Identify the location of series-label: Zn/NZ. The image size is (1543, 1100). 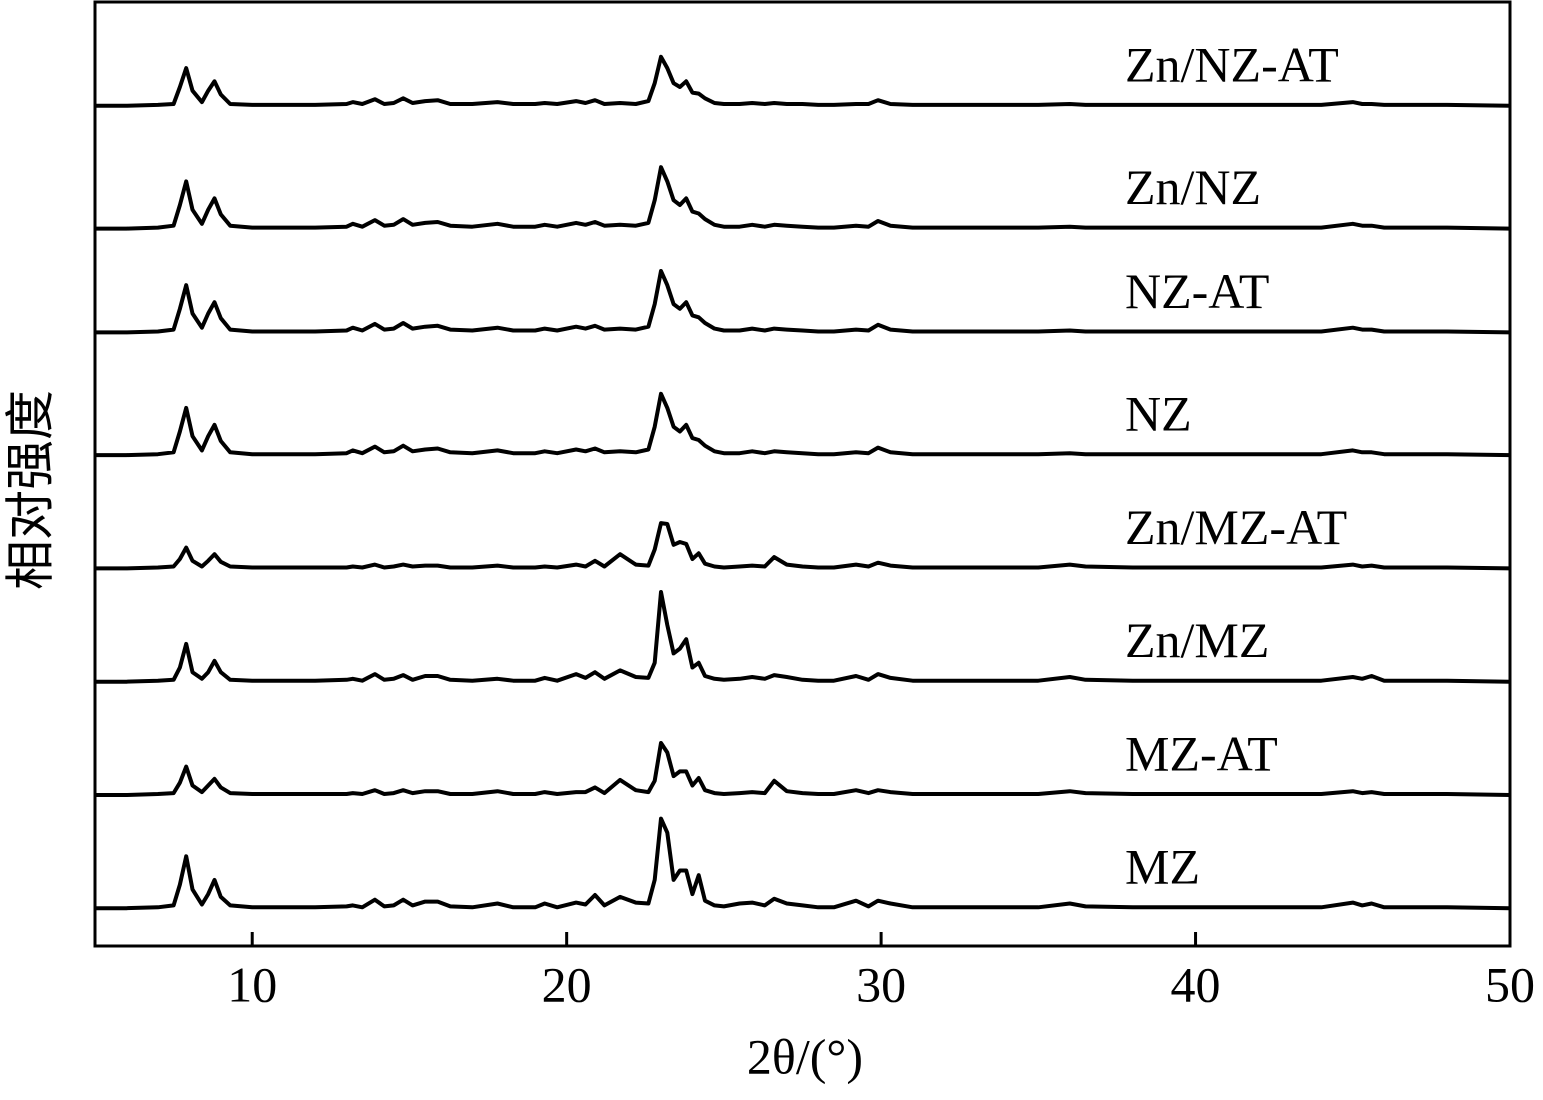
(1193, 187).